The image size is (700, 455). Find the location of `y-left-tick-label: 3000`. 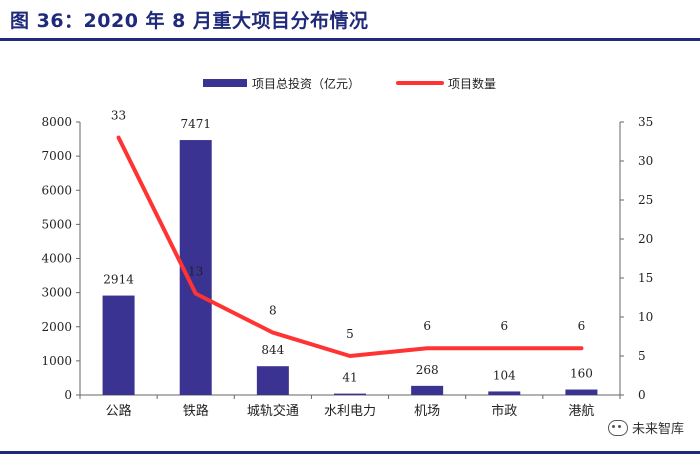

y-left-tick-label: 3000 is located at coordinates (56, 293).